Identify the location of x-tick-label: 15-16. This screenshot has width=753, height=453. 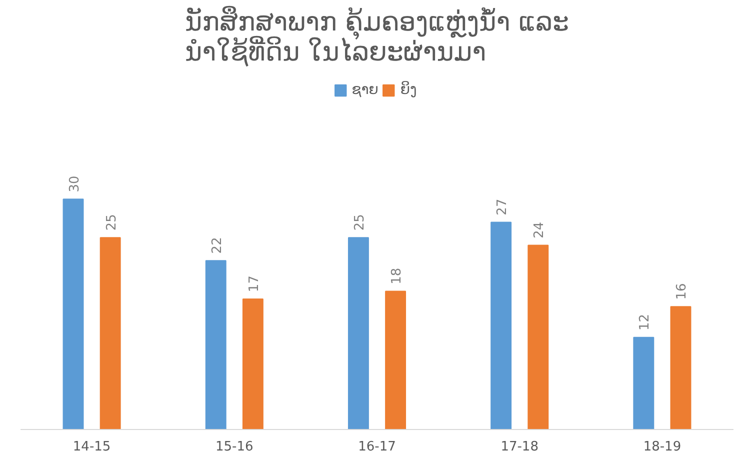
(235, 446).